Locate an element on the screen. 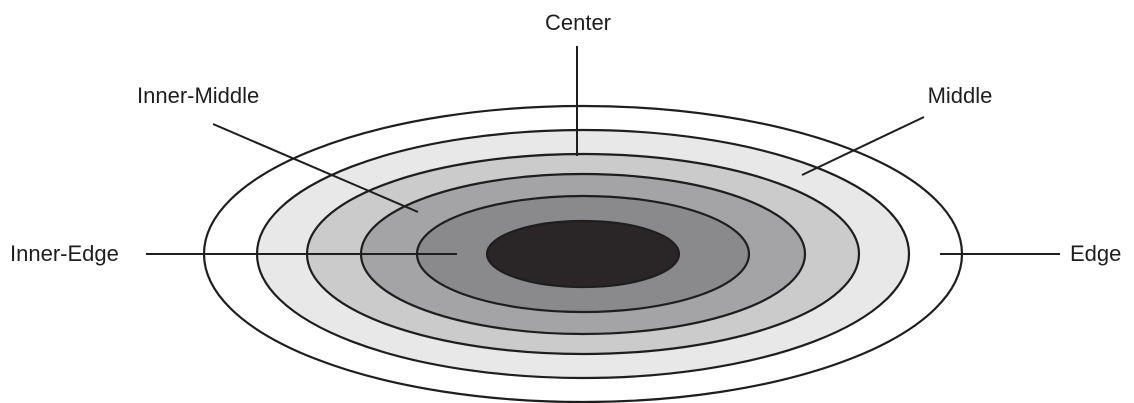 Image resolution: width=1134 pixels, height=403 pixels. label-middle: Middle is located at coordinates (960, 95).